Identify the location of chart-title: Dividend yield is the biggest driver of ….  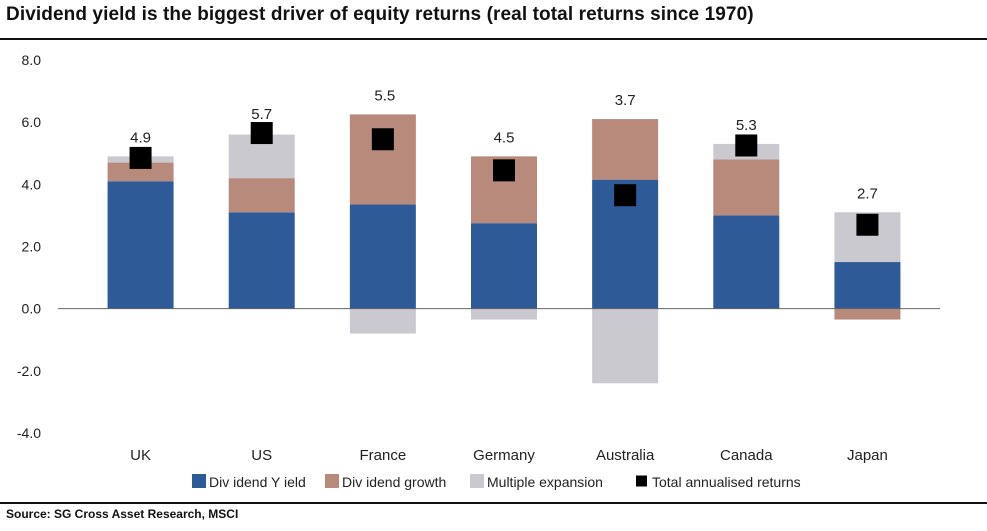
(380, 14).